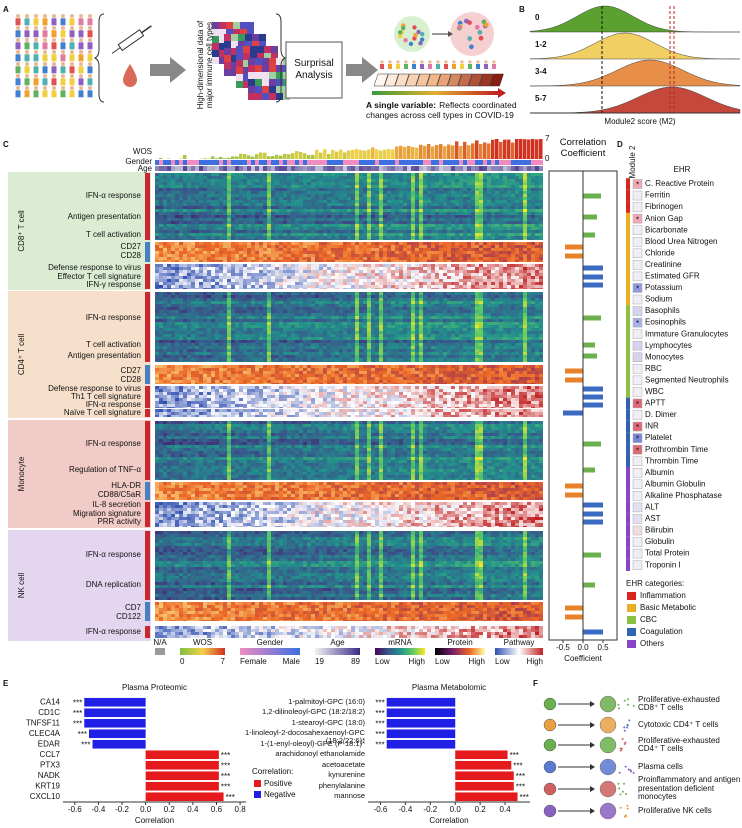 This screenshot has height=828, width=742. Describe the element at coordinates (444, 80) in the screenshot. I see `gradient-block` at that location.